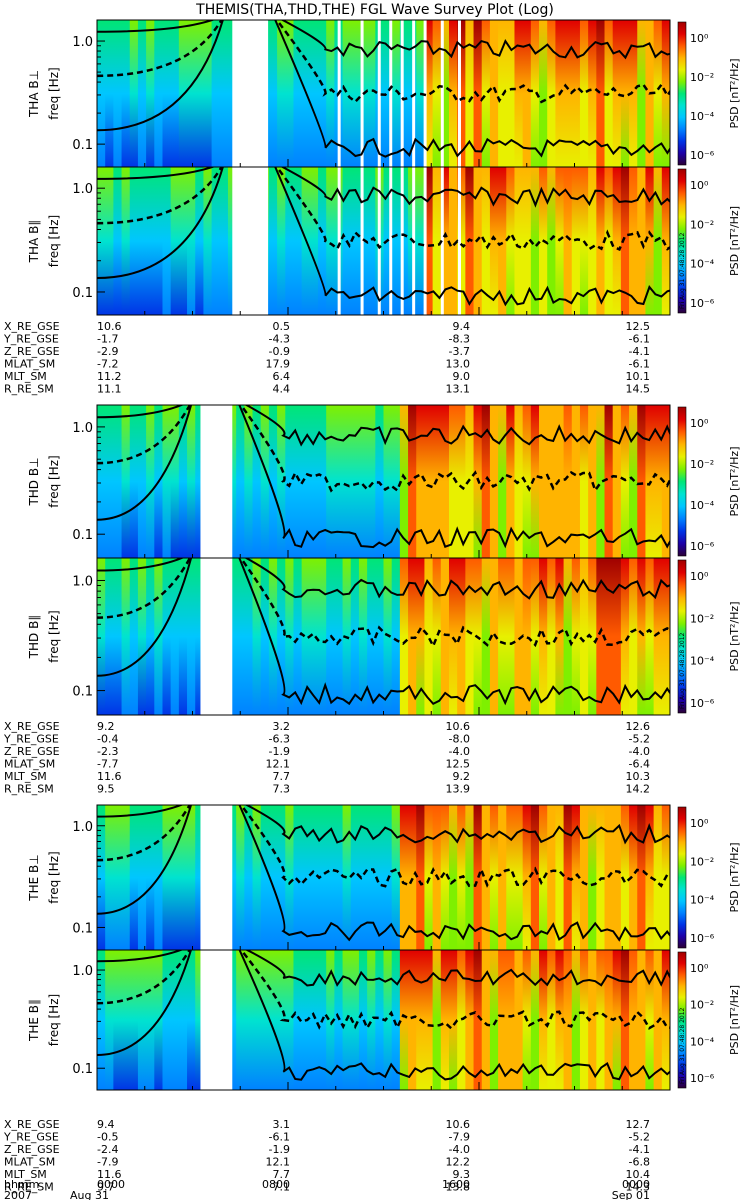  What do you see at coordinates (462, 326) in the screenshot?
I see `ephemeris-value: 9.4` at bounding box center [462, 326].